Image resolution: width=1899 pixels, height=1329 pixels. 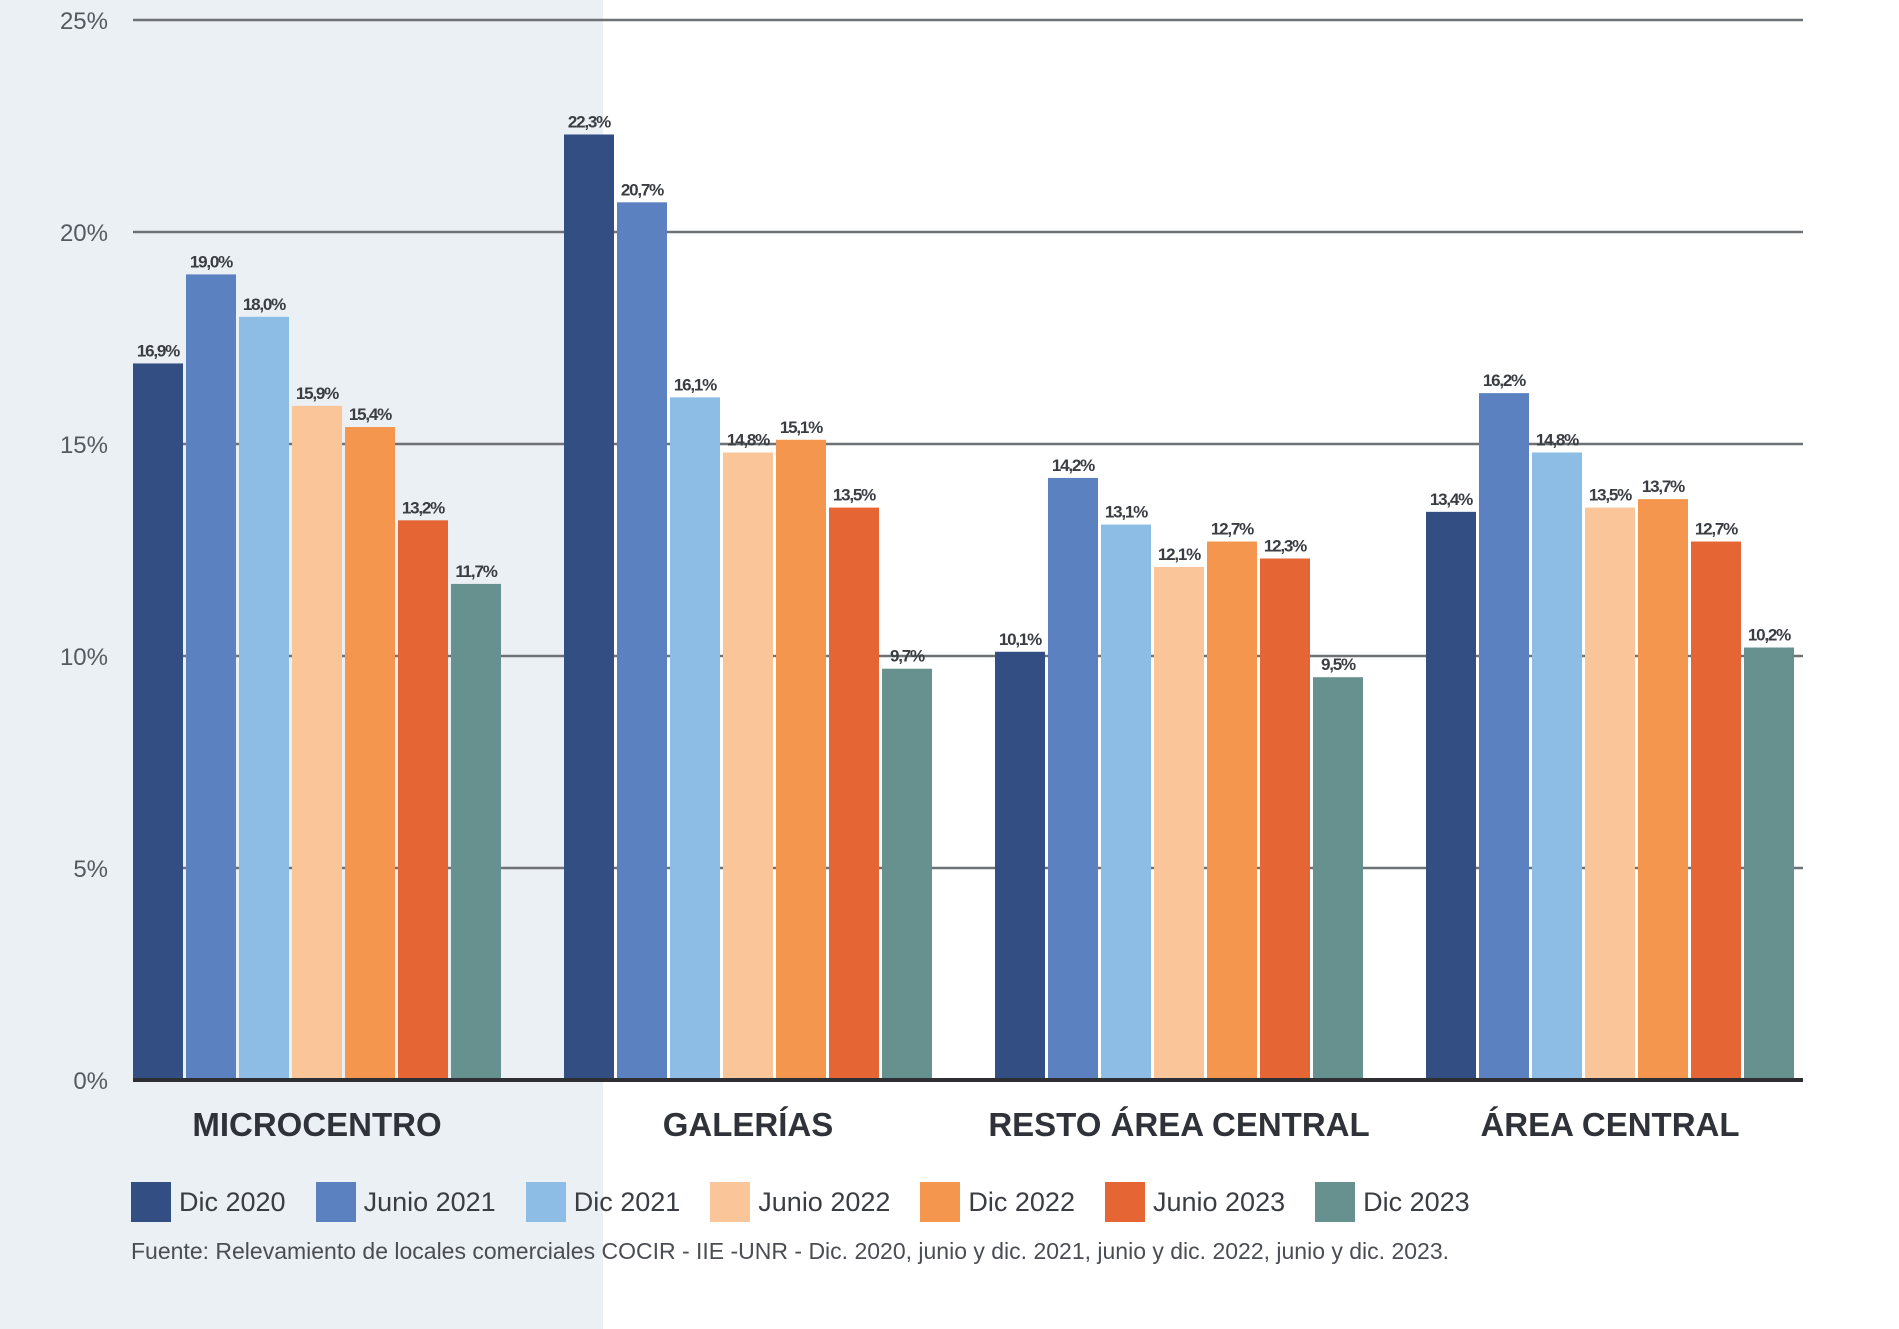 I want to click on legend-item: Junio 2022, so click(x=800, y=1202).